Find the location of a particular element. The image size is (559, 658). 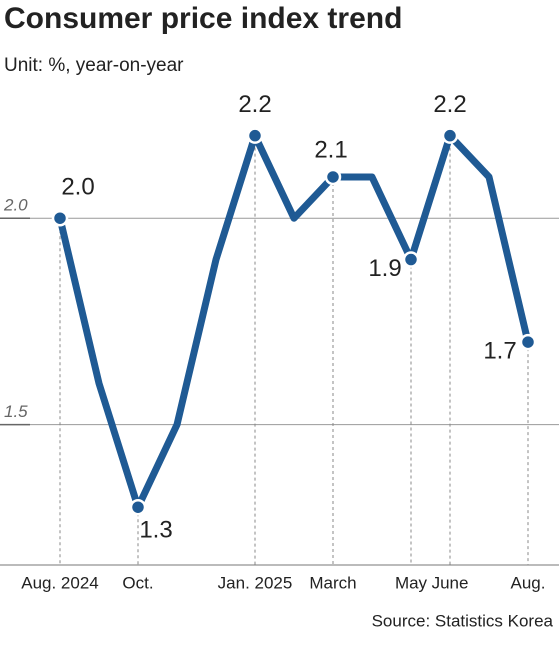

chart-title: Consumer price index trend is located at coordinates (203, 18).